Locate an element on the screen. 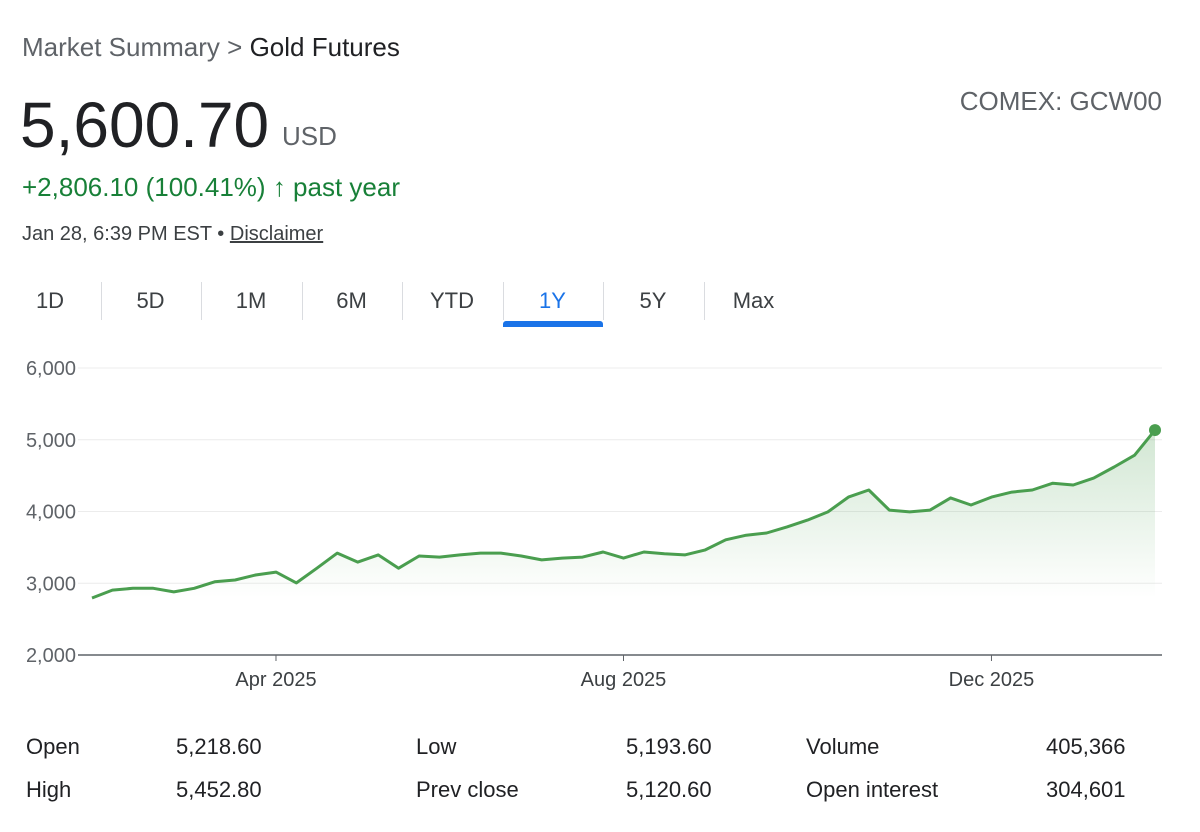 The image size is (1200, 832). stat-label: High is located at coordinates (49, 789).